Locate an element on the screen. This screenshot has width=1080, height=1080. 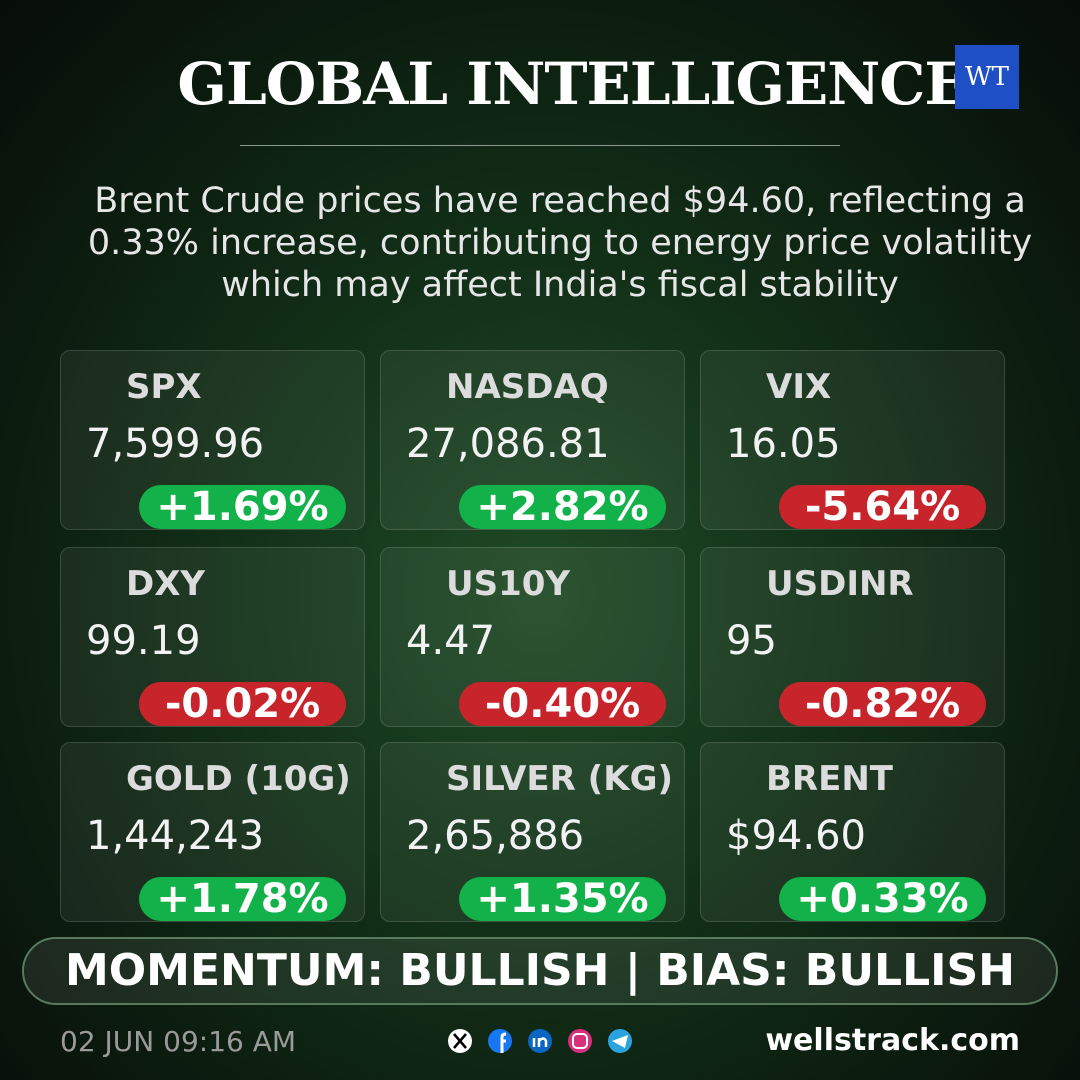
telegram-glyph is located at coordinates (620, 1041).